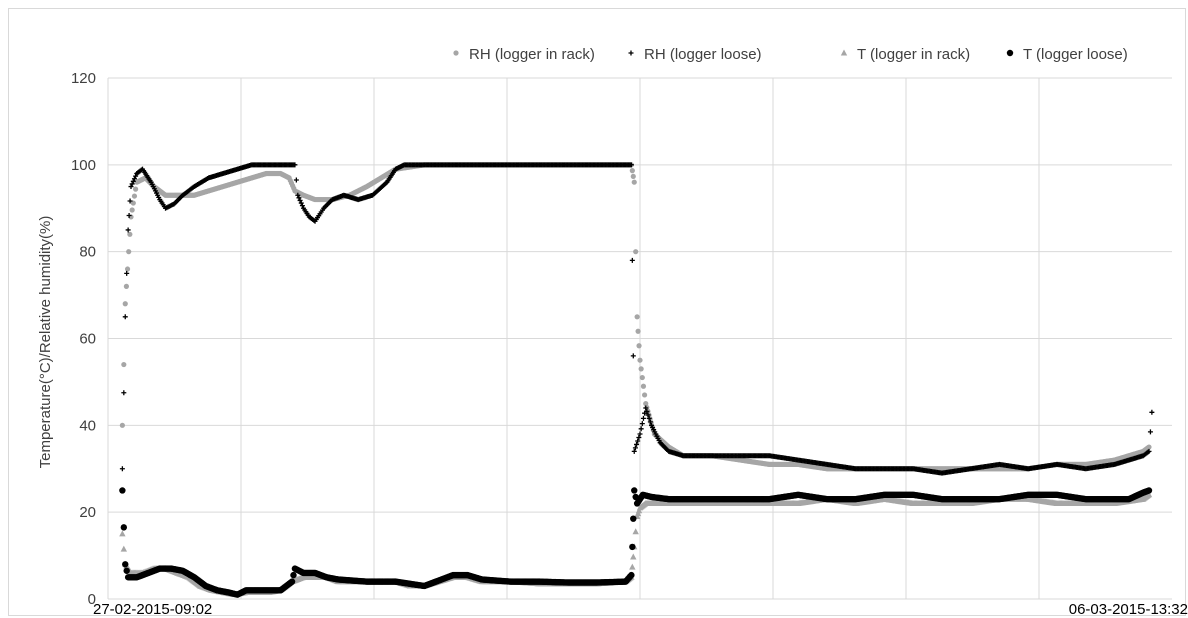 This screenshot has width=1188, height=618. I want to click on legend-item: T (logger loose), so click(1067, 54).